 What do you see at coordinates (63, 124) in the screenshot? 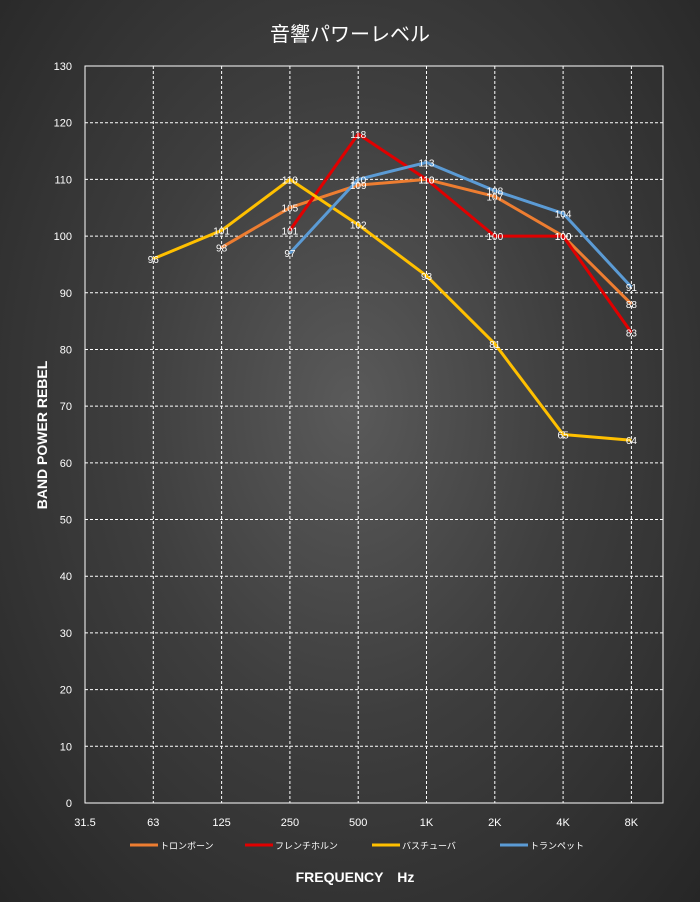
I see `y-tick-label: 120` at bounding box center [63, 124].